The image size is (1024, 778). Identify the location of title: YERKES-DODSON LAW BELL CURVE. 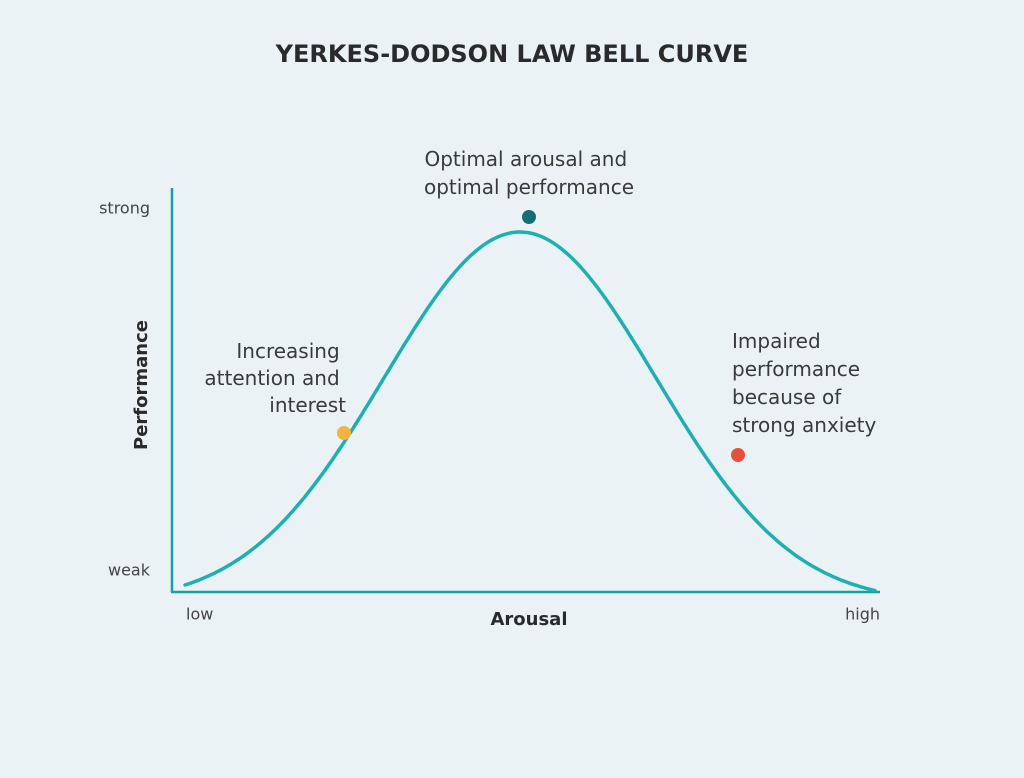
(512, 54).